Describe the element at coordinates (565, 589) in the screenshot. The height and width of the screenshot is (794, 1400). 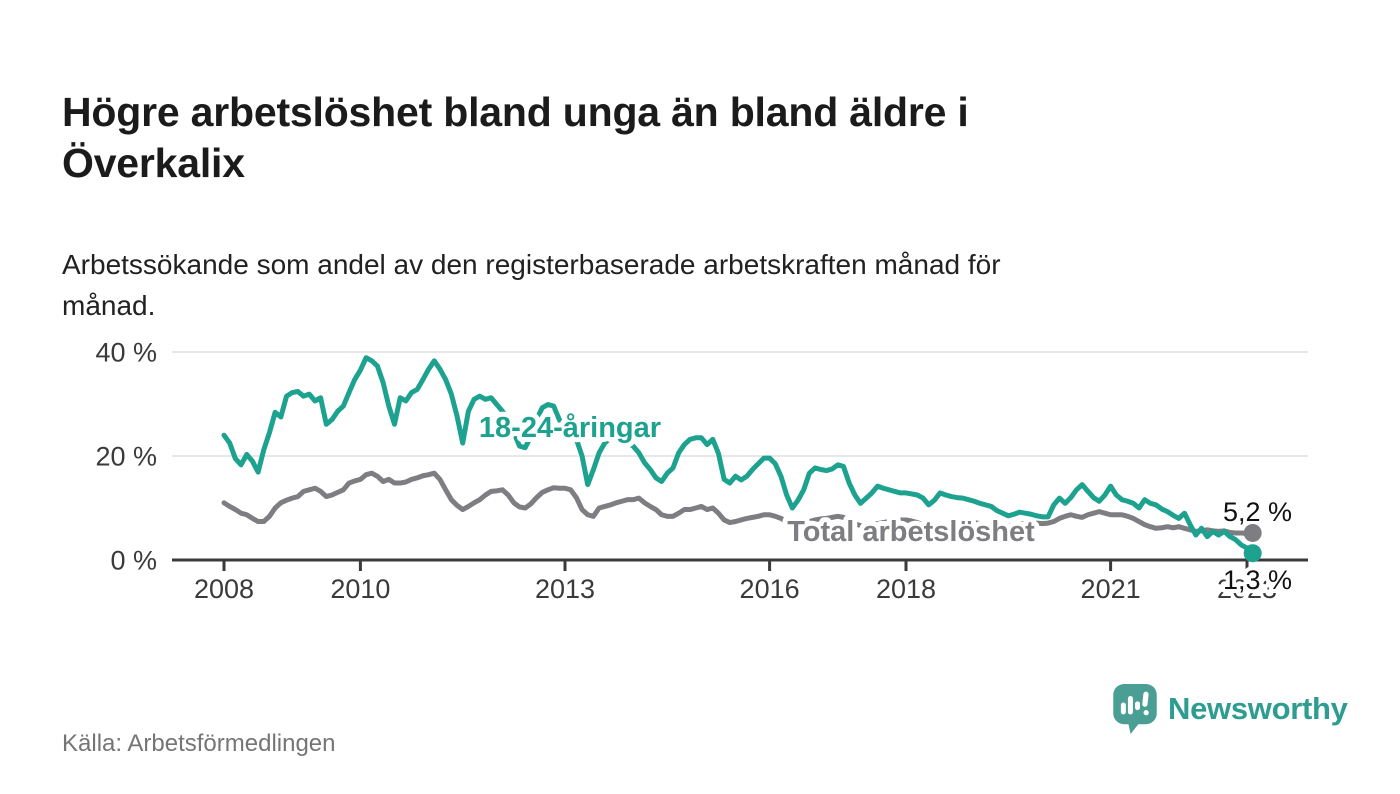
I see `x-tick-label: 2013` at that location.